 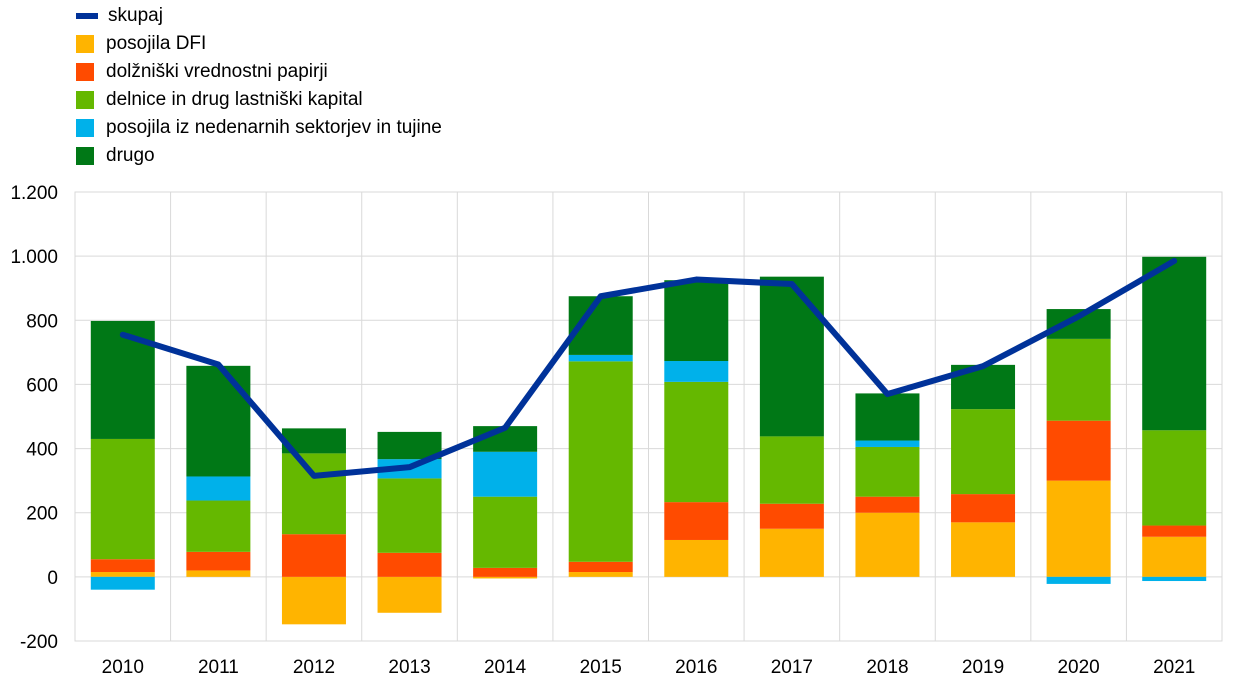 I want to click on legend-item-skupaj: skupaj, so click(x=259, y=16).